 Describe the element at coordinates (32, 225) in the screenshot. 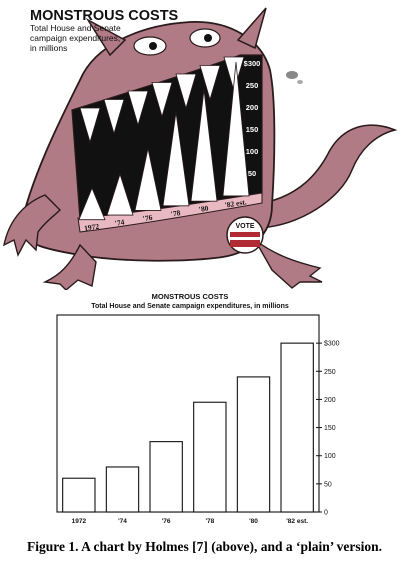

I see `monster-arm-left` at that location.